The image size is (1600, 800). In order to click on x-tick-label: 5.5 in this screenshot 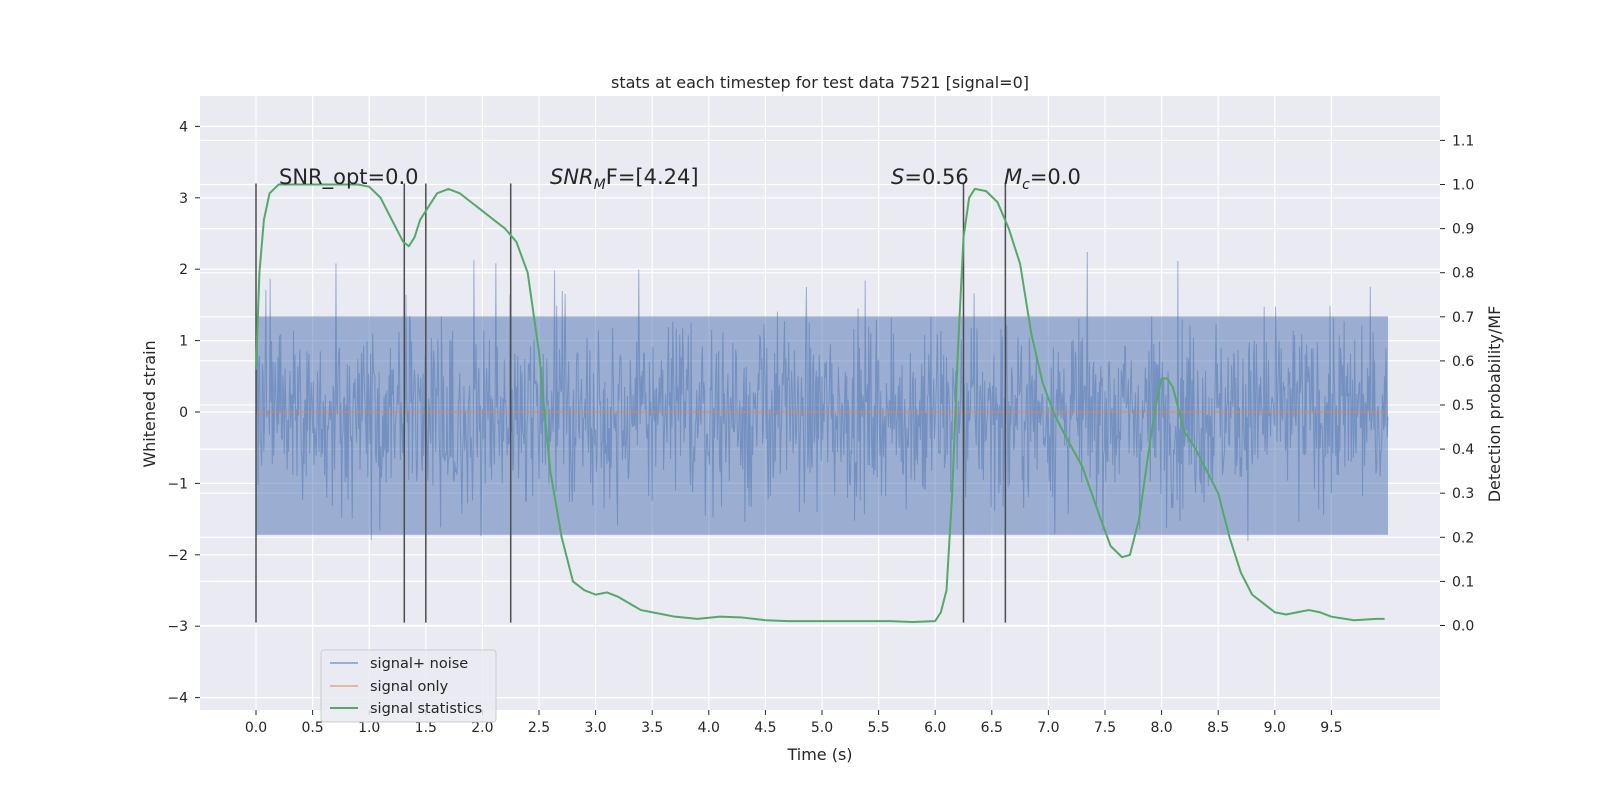, I will do `click(878, 728)`.